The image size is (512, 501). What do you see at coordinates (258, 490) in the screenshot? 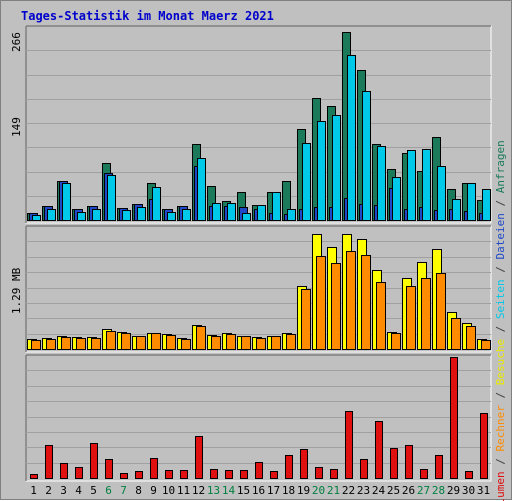
I see `x-tick-label: 16` at bounding box center [258, 490].